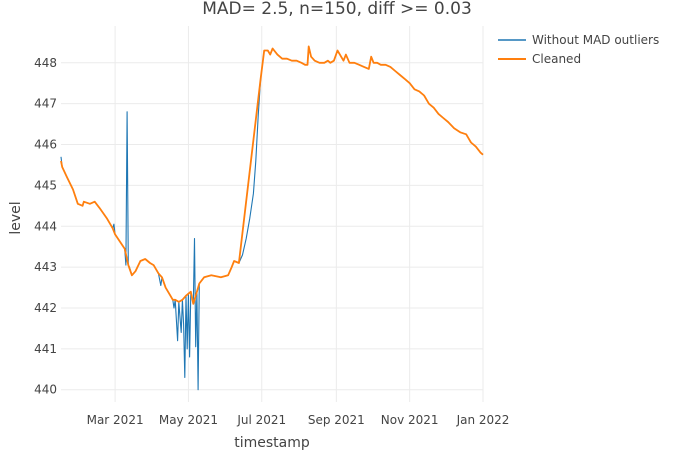  Describe the element at coordinates (595, 40) in the screenshot. I see `legend-label-without-mad-outliers: Without MAD outliers` at that location.